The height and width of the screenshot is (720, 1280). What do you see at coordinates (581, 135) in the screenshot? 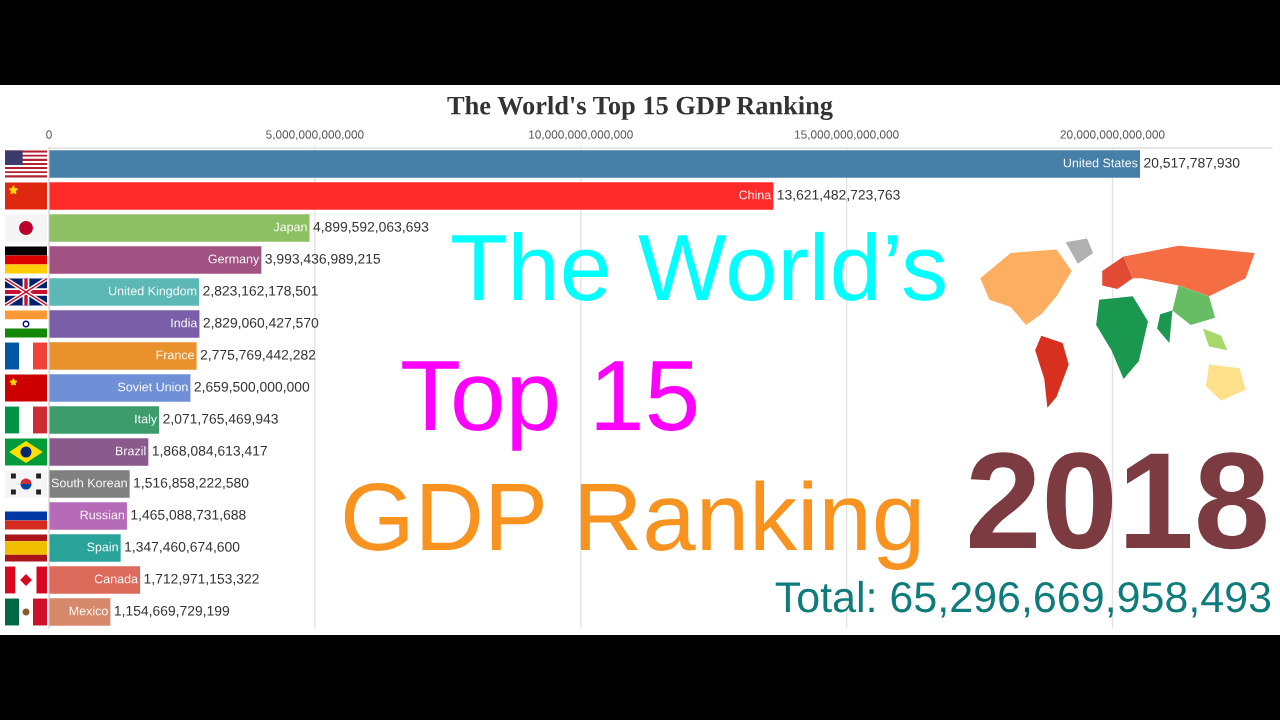
I see `x-tick-label: 10,000,000,000,000` at bounding box center [581, 135].